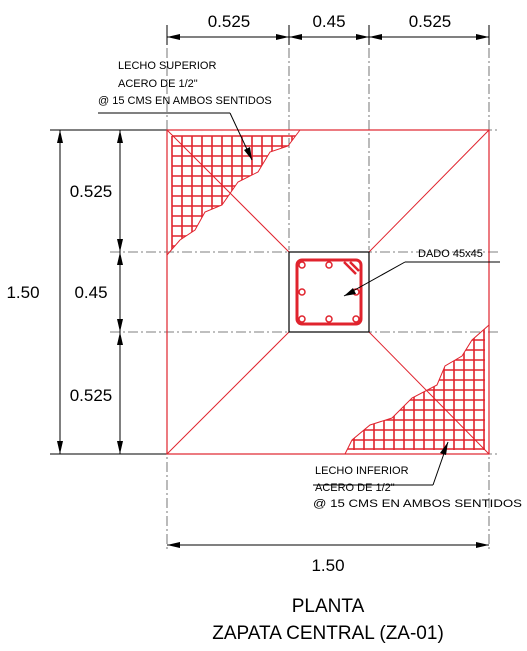  What do you see at coordinates (450, 254) in the screenshot?
I see `note-pedestal: DADO 45x45` at bounding box center [450, 254].